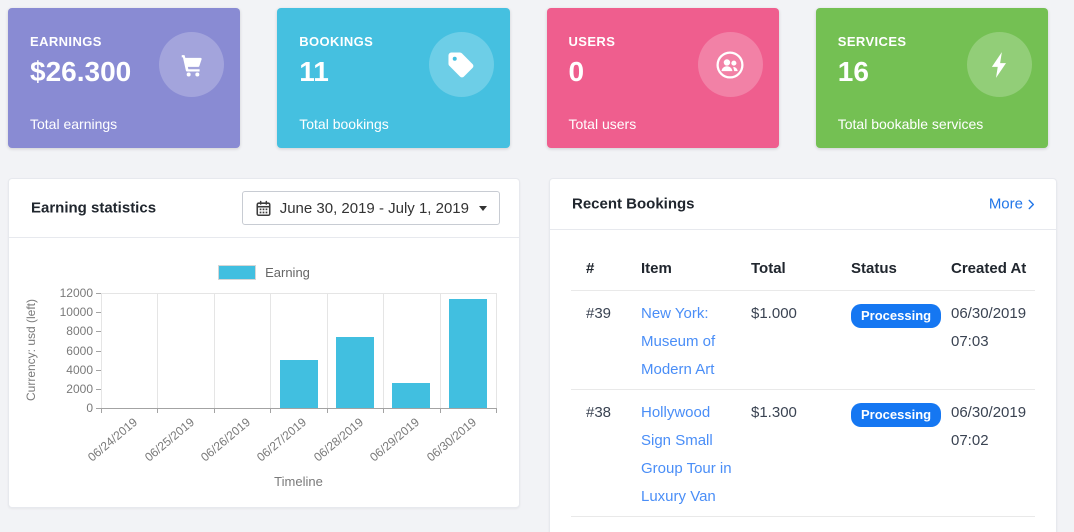 This screenshot has width=1074, height=532. What do you see at coordinates (774, 313) in the screenshot?
I see `booking-total: $1.000` at bounding box center [774, 313].